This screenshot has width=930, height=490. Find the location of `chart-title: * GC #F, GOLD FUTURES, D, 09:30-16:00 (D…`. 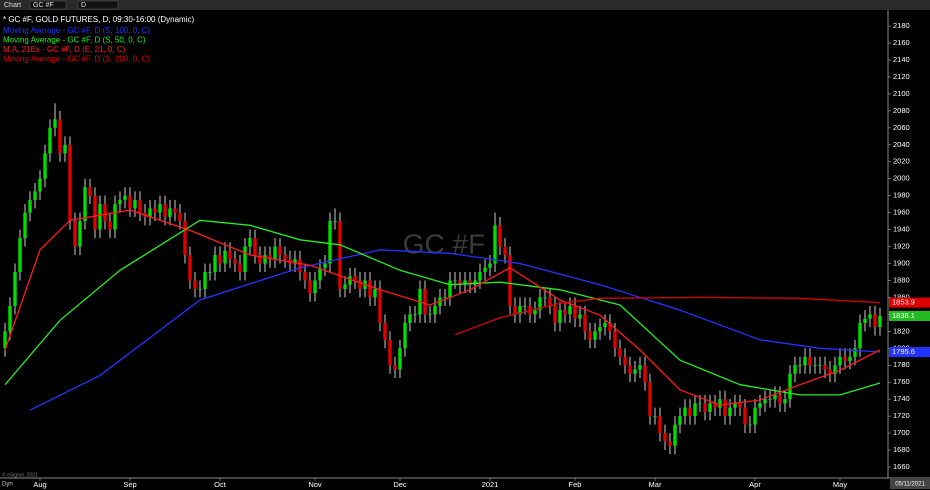

chart-title: * GC #F, GOLD FUTURES, D, 09:30-16:00 (D… is located at coordinates (99, 19).